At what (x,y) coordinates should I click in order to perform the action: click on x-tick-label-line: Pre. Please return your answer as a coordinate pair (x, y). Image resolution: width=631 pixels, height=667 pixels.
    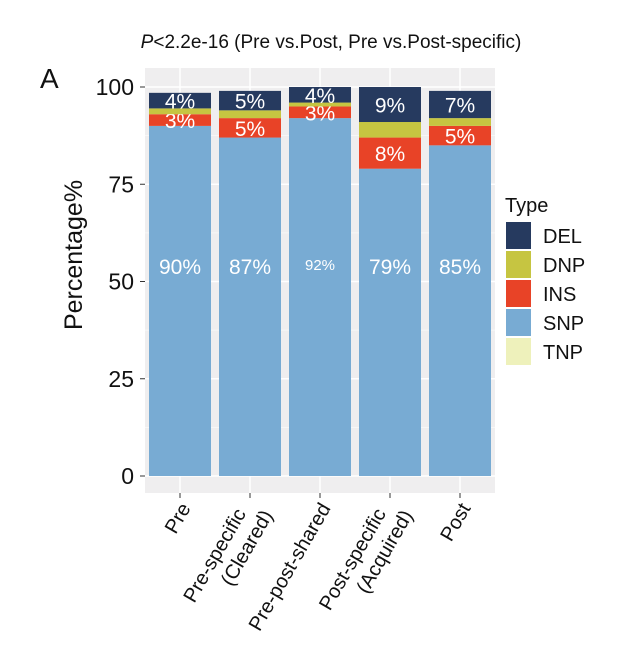
    Looking at the image, I should click on (178, 519).